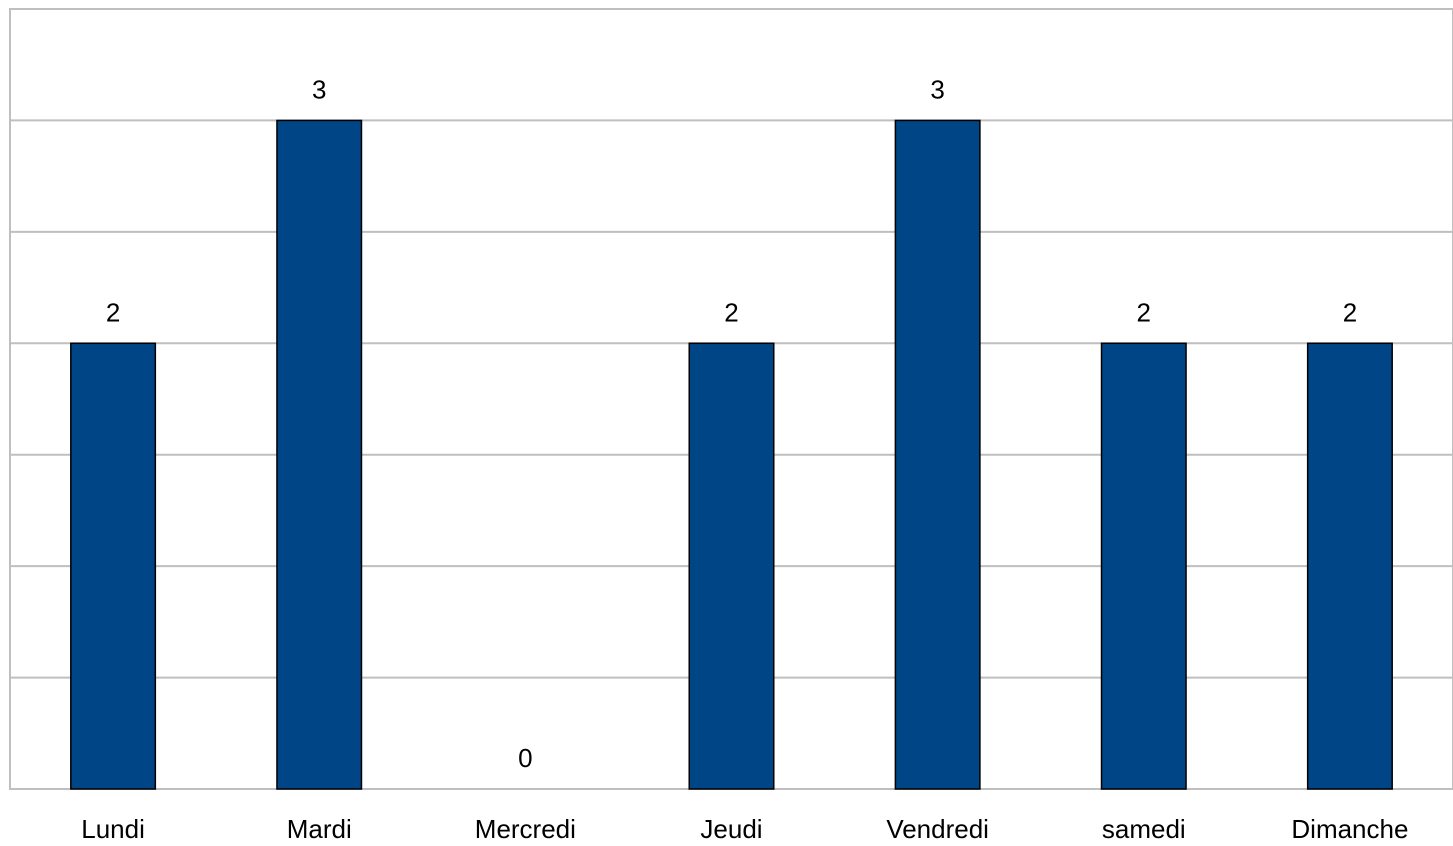  What do you see at coordinates (319, 89) in the screenshot?
I see `data-label-mardi: 3` at bounding box center [319, 89].